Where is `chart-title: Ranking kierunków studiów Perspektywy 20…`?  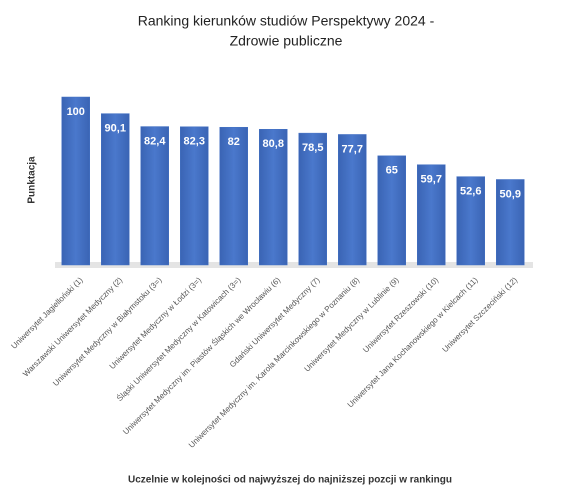
chart-title: Ranking kierunków studiów Perspektywy 20… is located at coordinates (286, 21).